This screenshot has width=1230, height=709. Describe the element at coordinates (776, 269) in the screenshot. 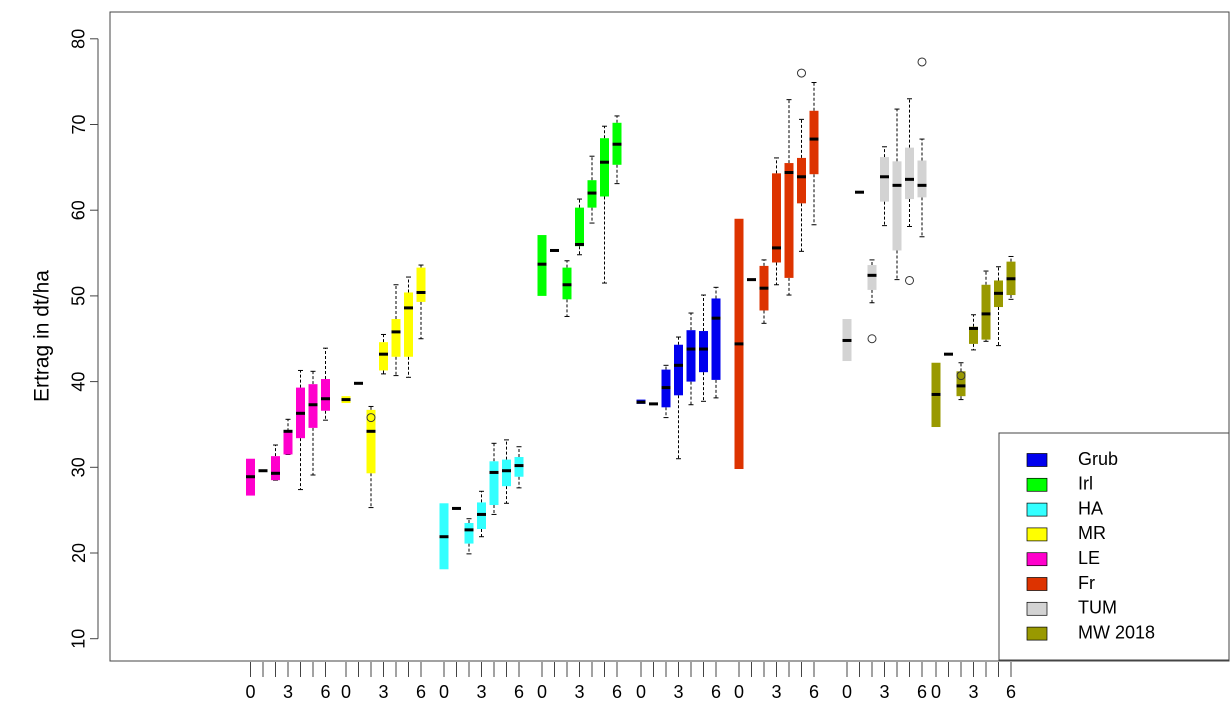

I see `group-fr` at that location.